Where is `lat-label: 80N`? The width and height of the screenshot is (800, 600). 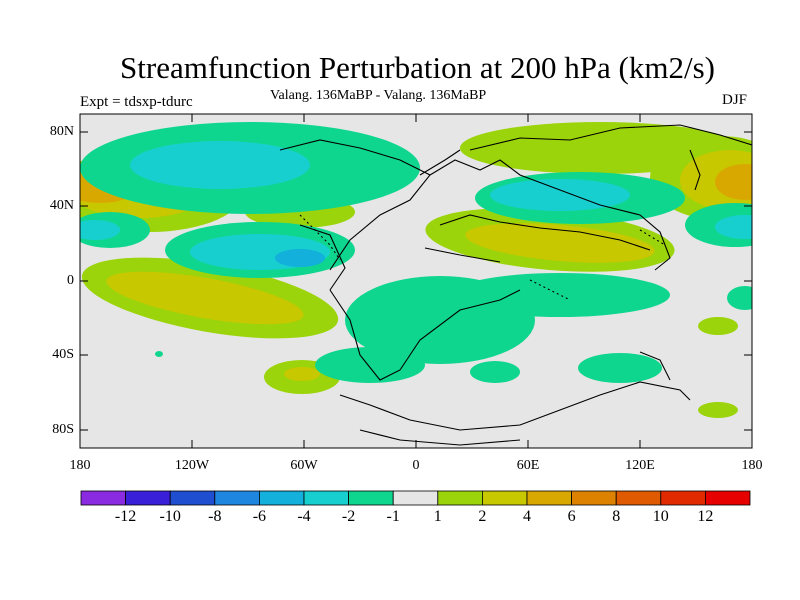 lat-label: 80N is located at coordinates (61, 131).